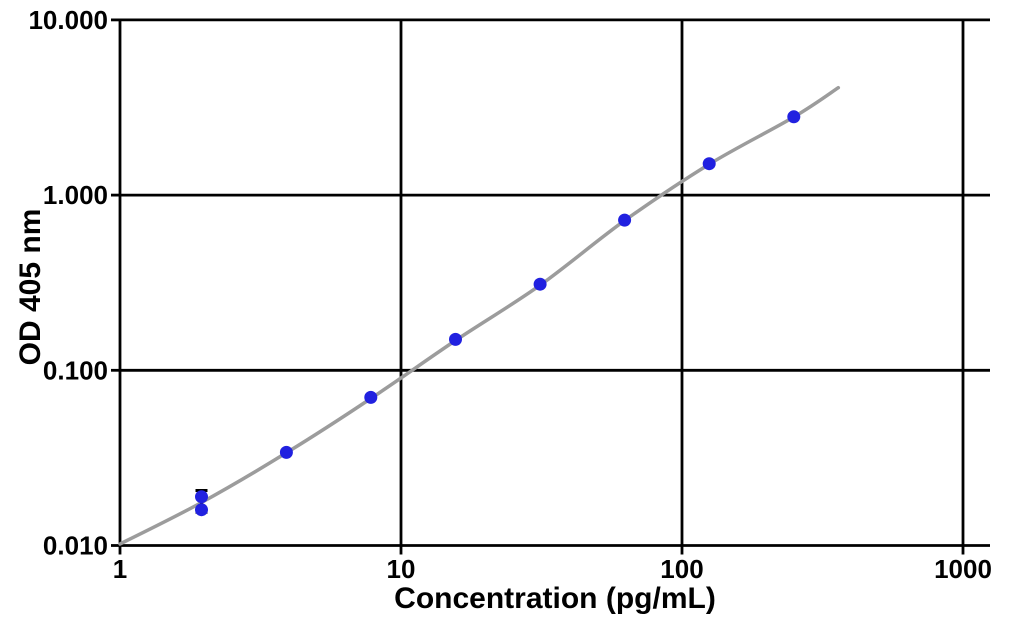 The height and width of the screenshot is (623, 1016). I want to click on x-tick-label: 100, so click(681, 569).